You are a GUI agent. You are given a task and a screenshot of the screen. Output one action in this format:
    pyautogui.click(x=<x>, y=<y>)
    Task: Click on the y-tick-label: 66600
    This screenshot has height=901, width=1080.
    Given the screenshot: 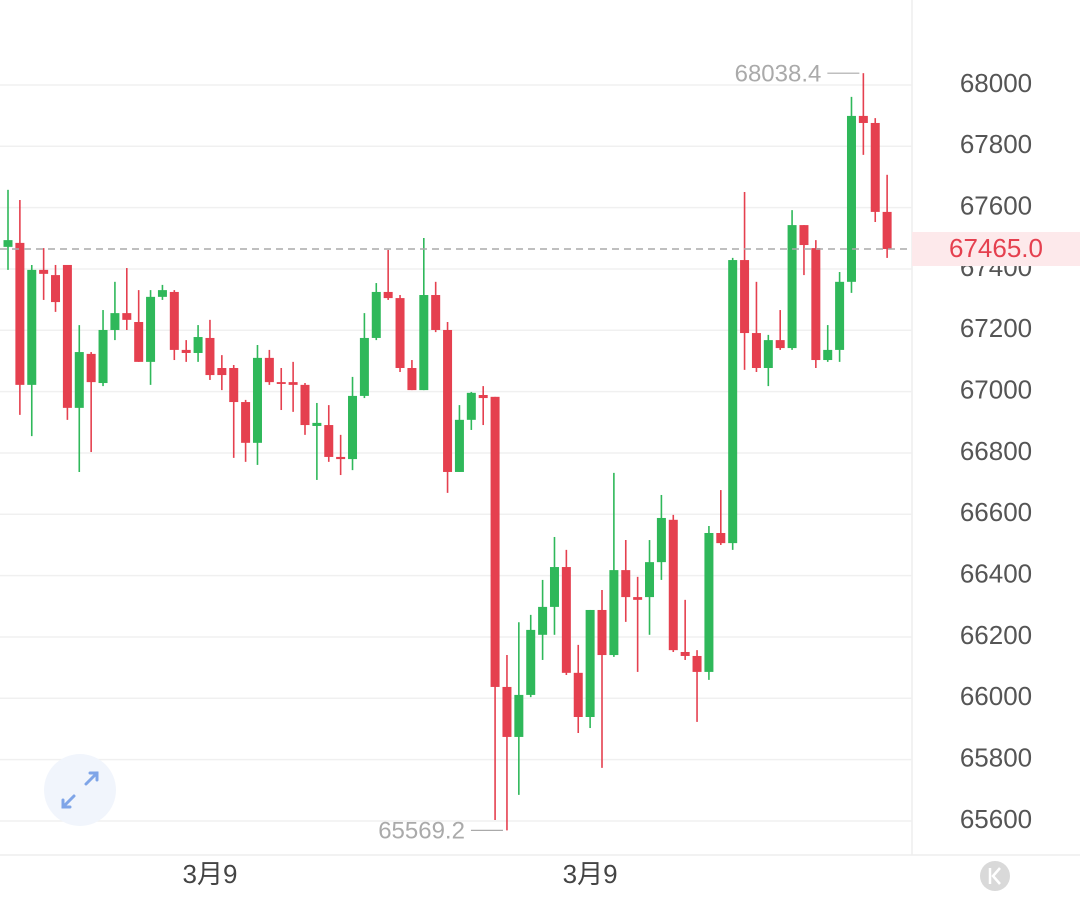 What is the action you would take?
    pyautogui.click(x=996, y=512)
    